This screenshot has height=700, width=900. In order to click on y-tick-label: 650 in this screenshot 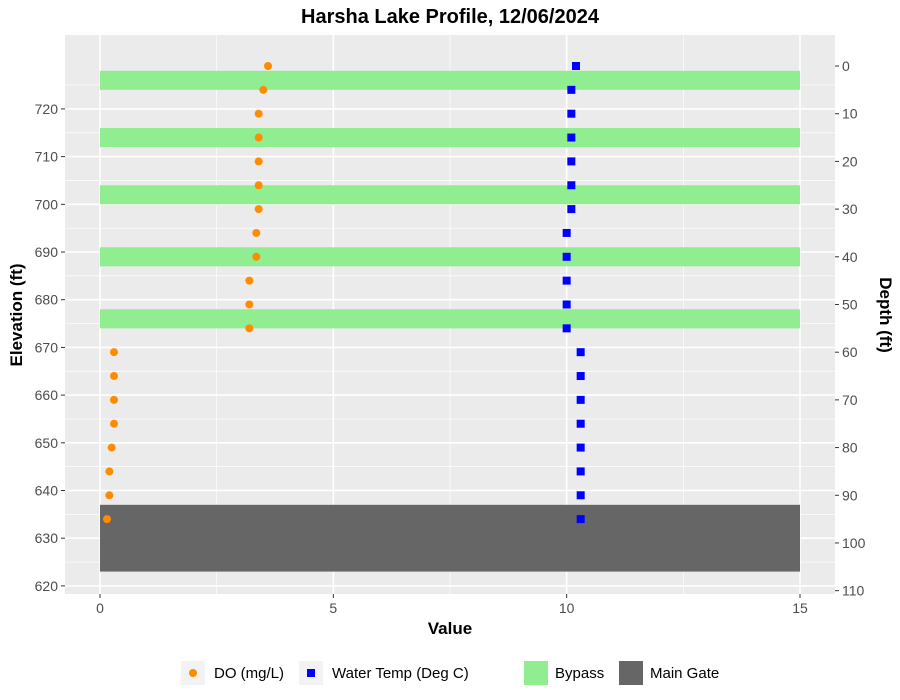, I will do `click(47, 443)`.